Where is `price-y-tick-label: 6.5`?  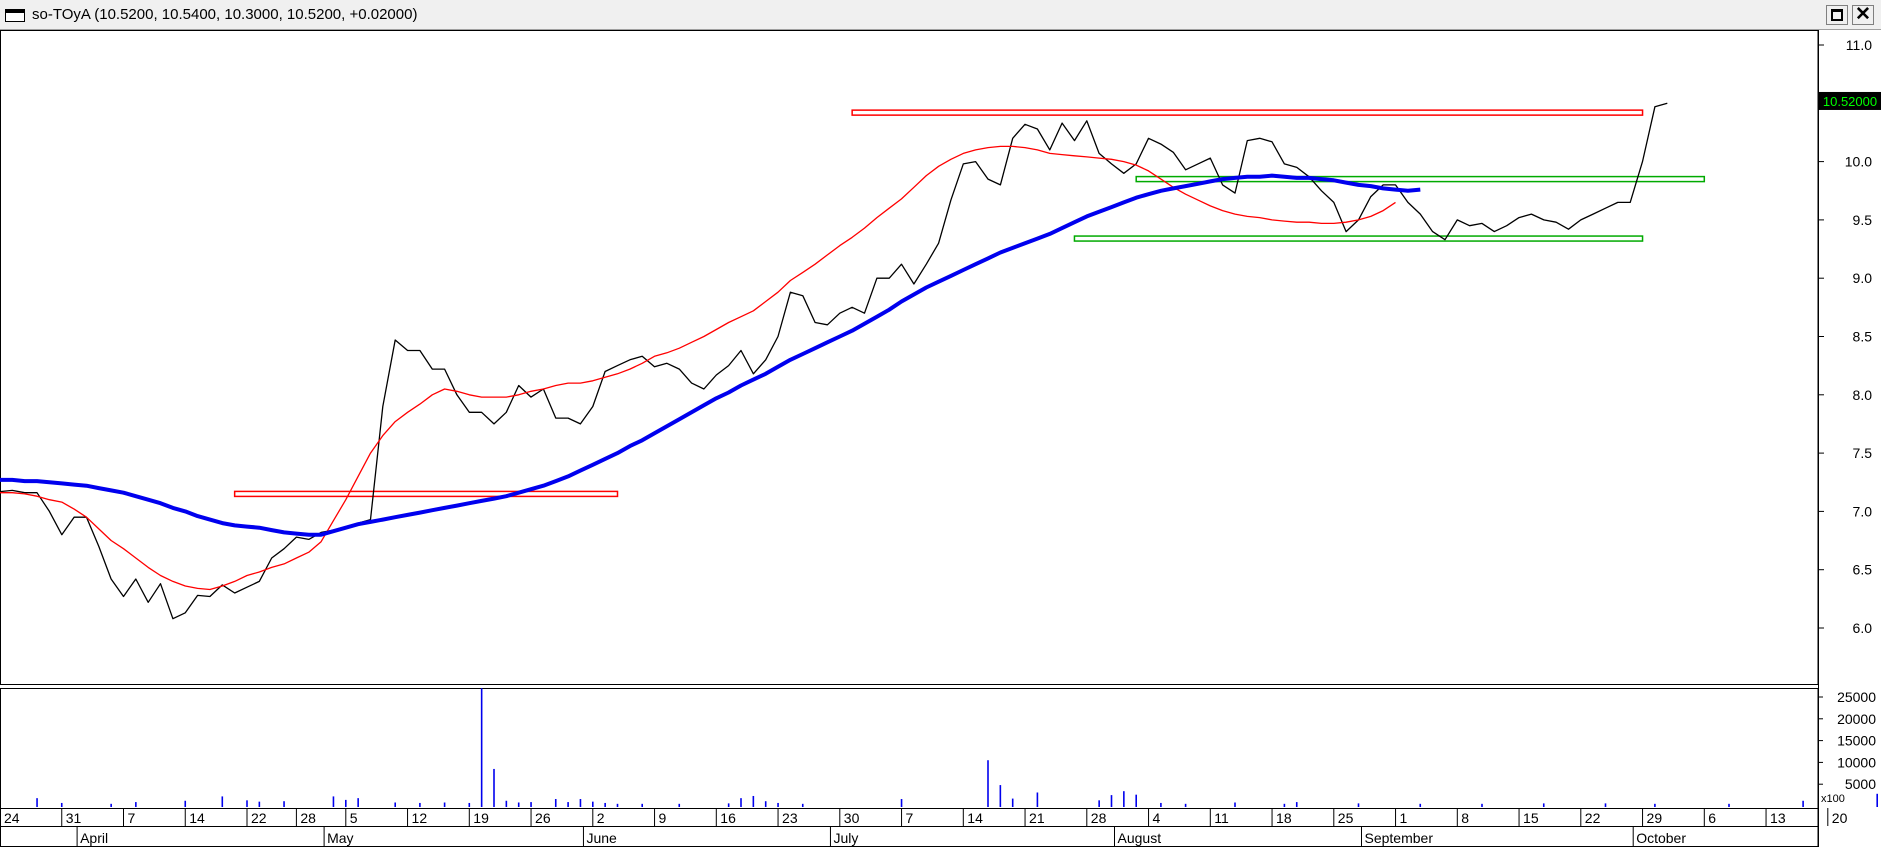
price-y-tick-label: 6.5 is located at coordinates (1863, 570).